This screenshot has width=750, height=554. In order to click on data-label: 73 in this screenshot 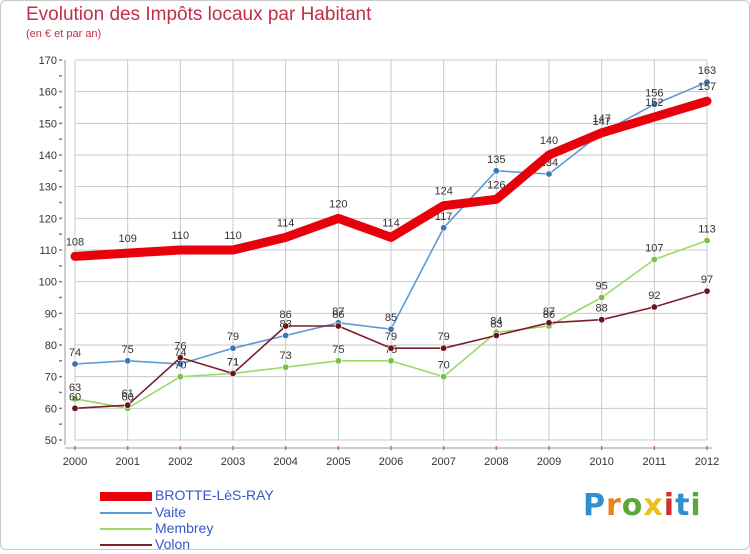, I will do `click(286, 356)`.